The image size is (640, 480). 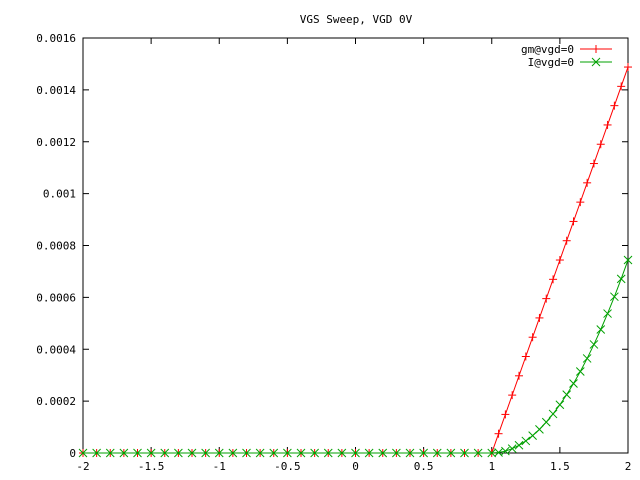 I want to click on x-tick-label: 0, so click(x=355, y=466).